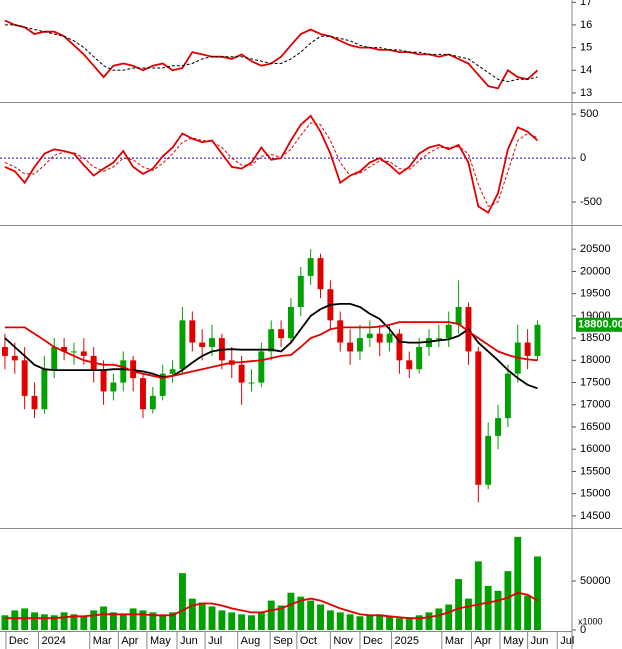  I want to click on y-tick-label: 15, so click(586, 48).